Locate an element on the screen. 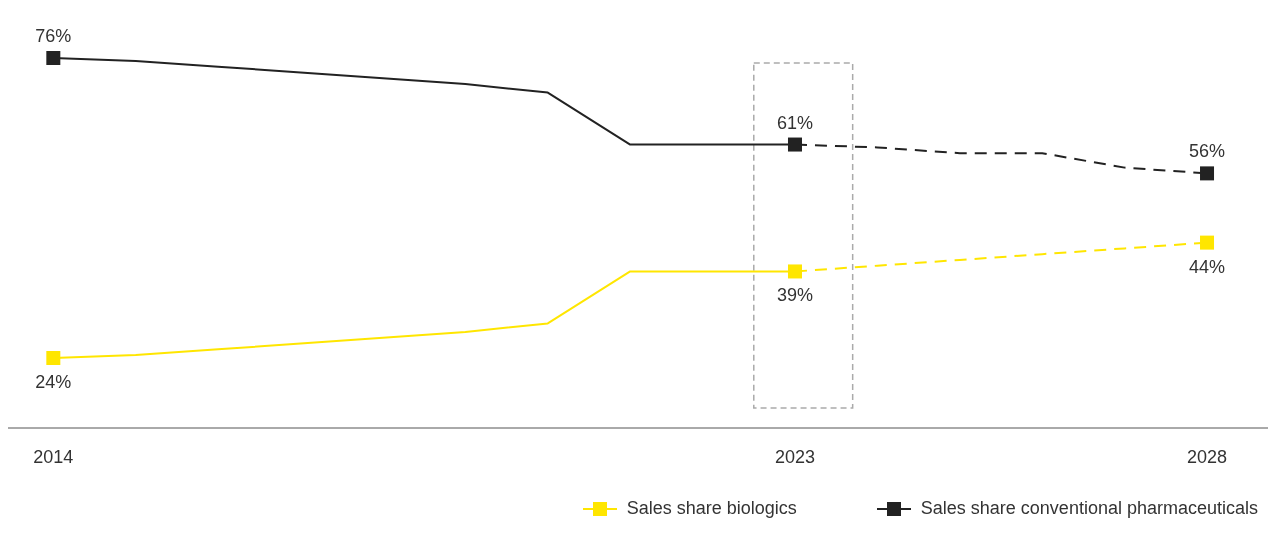 The width and height of the screenshot is (1276, 549). x-tick-label: 2028 is located at coordinates (1207, 456).